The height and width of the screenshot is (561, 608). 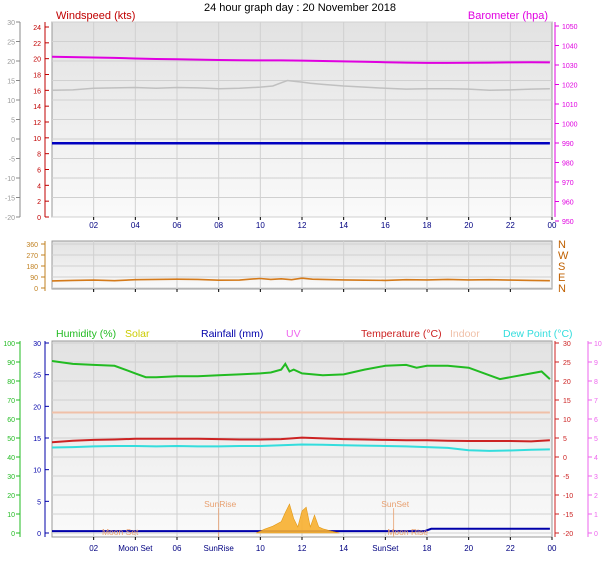 I want to click on y-tick-label: 960, so click(x=568, y=203).